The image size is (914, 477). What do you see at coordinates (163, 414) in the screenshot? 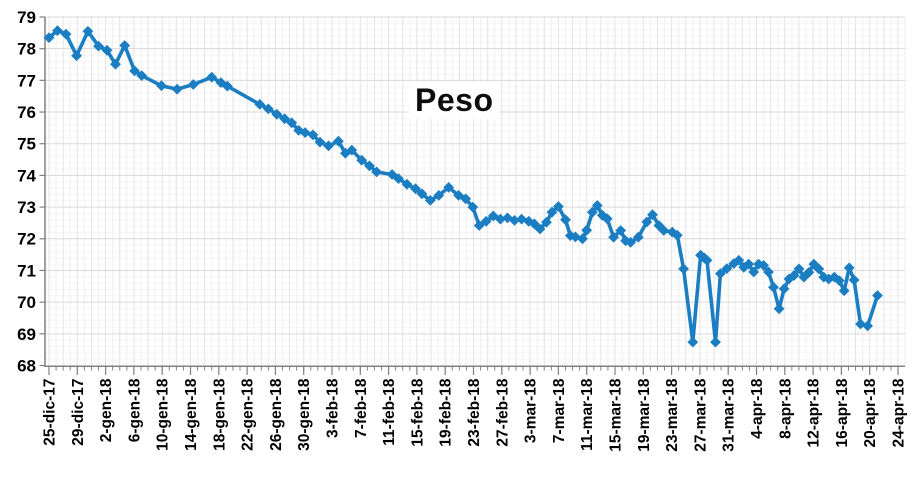
I see `x-tick-label: 10-gen-18` at bounding box center [163, 414].